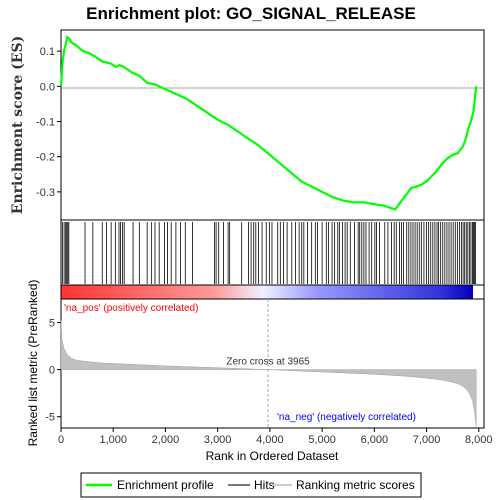  What do you see at coordinates (47, 52) in the screenshot?
I see `es-y-tick-label: 0.1` at bounding box center [47, 52].